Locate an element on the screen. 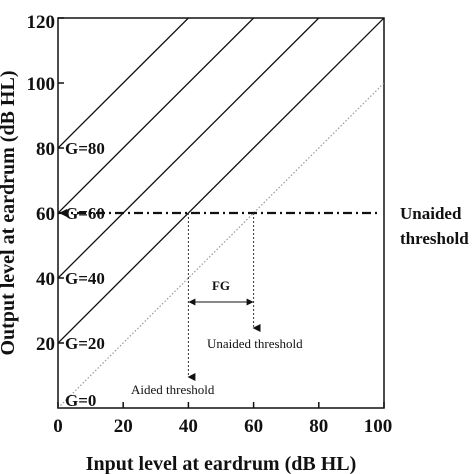 This screenshot has height=474, width=474. y-tick-label: 120 is located at coordinates (41, 22).